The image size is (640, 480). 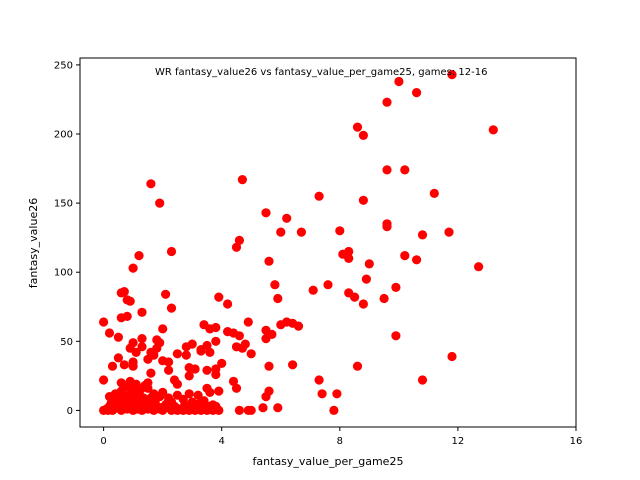 I want to click on y-tick-label: 100, so click(x=63, y=273).